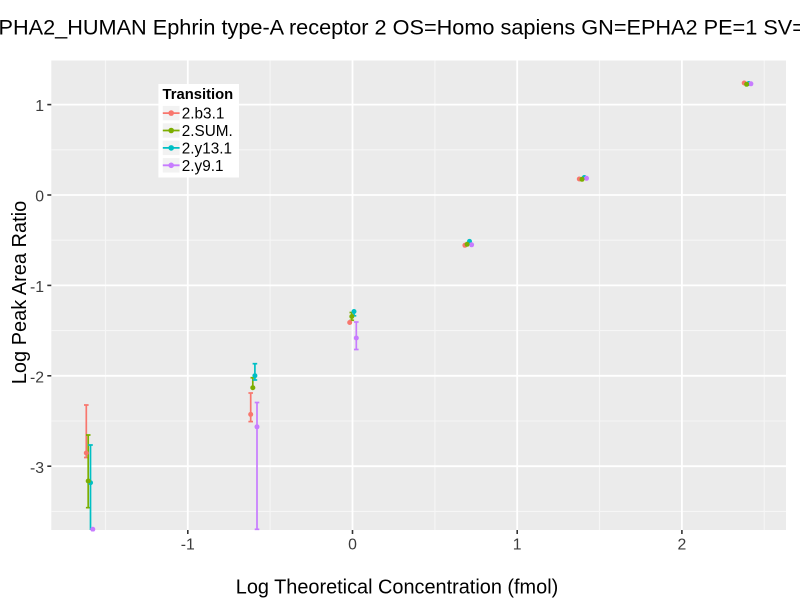 Image resolution: width=800 pixels, height=600 pixels. What do you see at coordinates (20, 292) in the screenshot?
I see `svg-text: Log Peak Area Ratio` at bounding box center [20, 292].